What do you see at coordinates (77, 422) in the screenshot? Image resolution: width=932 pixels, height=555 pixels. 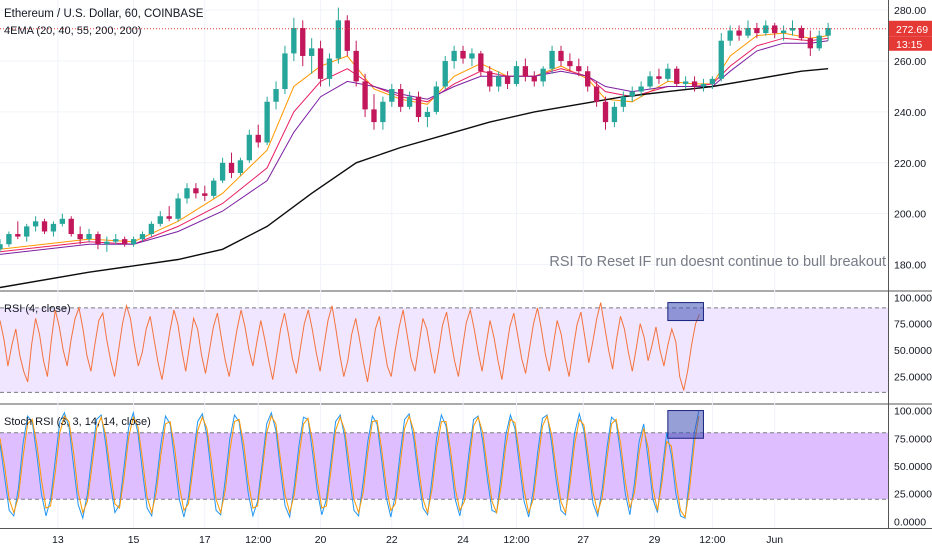 I see `stoch-rsi-label: Stoch RSI (3, 3, 14, 14, close)` at bounding box center [77, 422].